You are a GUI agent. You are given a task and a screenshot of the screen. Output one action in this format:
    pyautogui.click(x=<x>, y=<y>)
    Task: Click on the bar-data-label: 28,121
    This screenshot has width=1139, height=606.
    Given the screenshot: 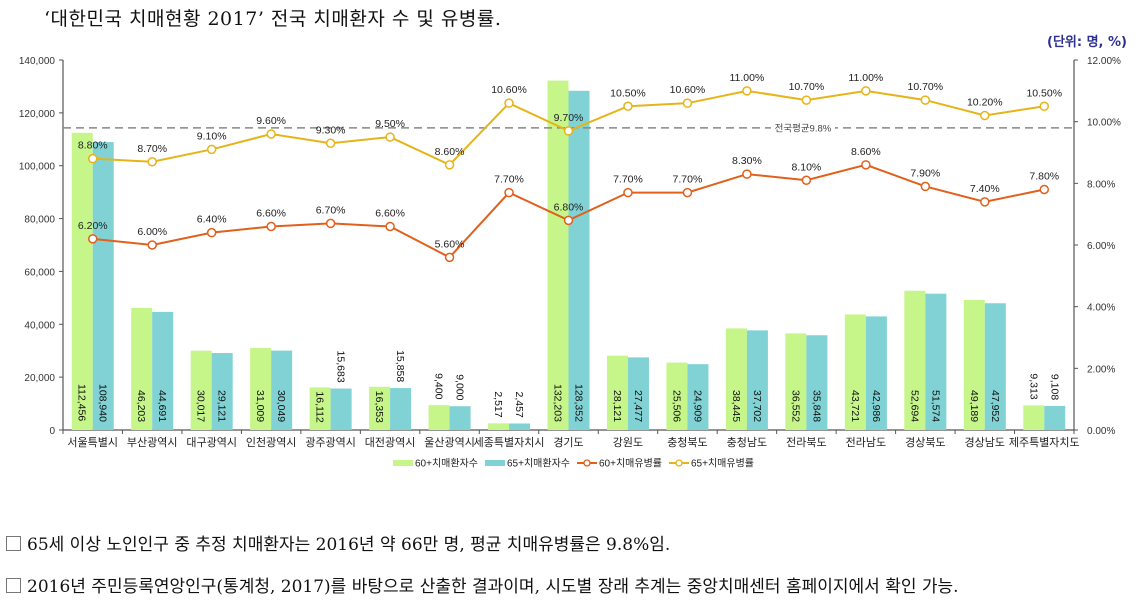 What is the action you would take?
    pyautogui.click(x=617, y=406)
    